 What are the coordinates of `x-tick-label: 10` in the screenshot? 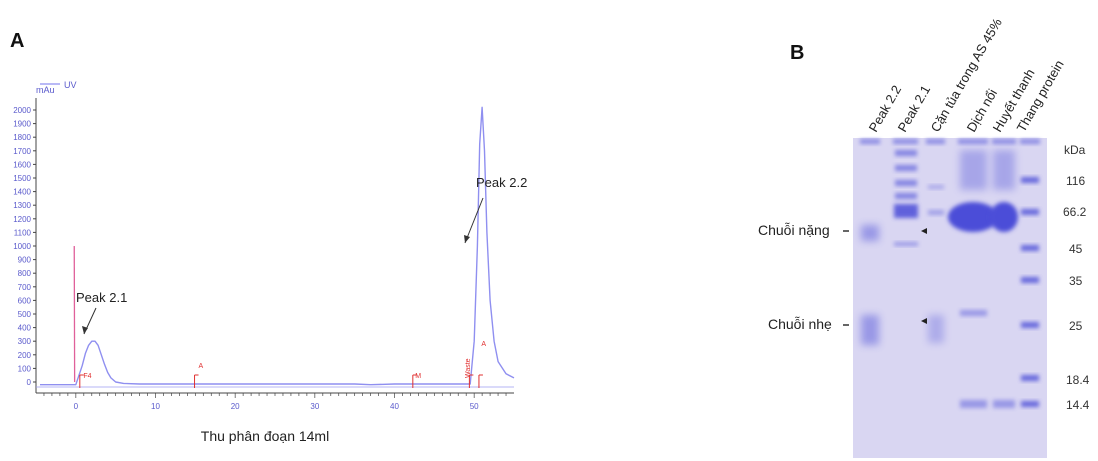 It's located at (155, 406).